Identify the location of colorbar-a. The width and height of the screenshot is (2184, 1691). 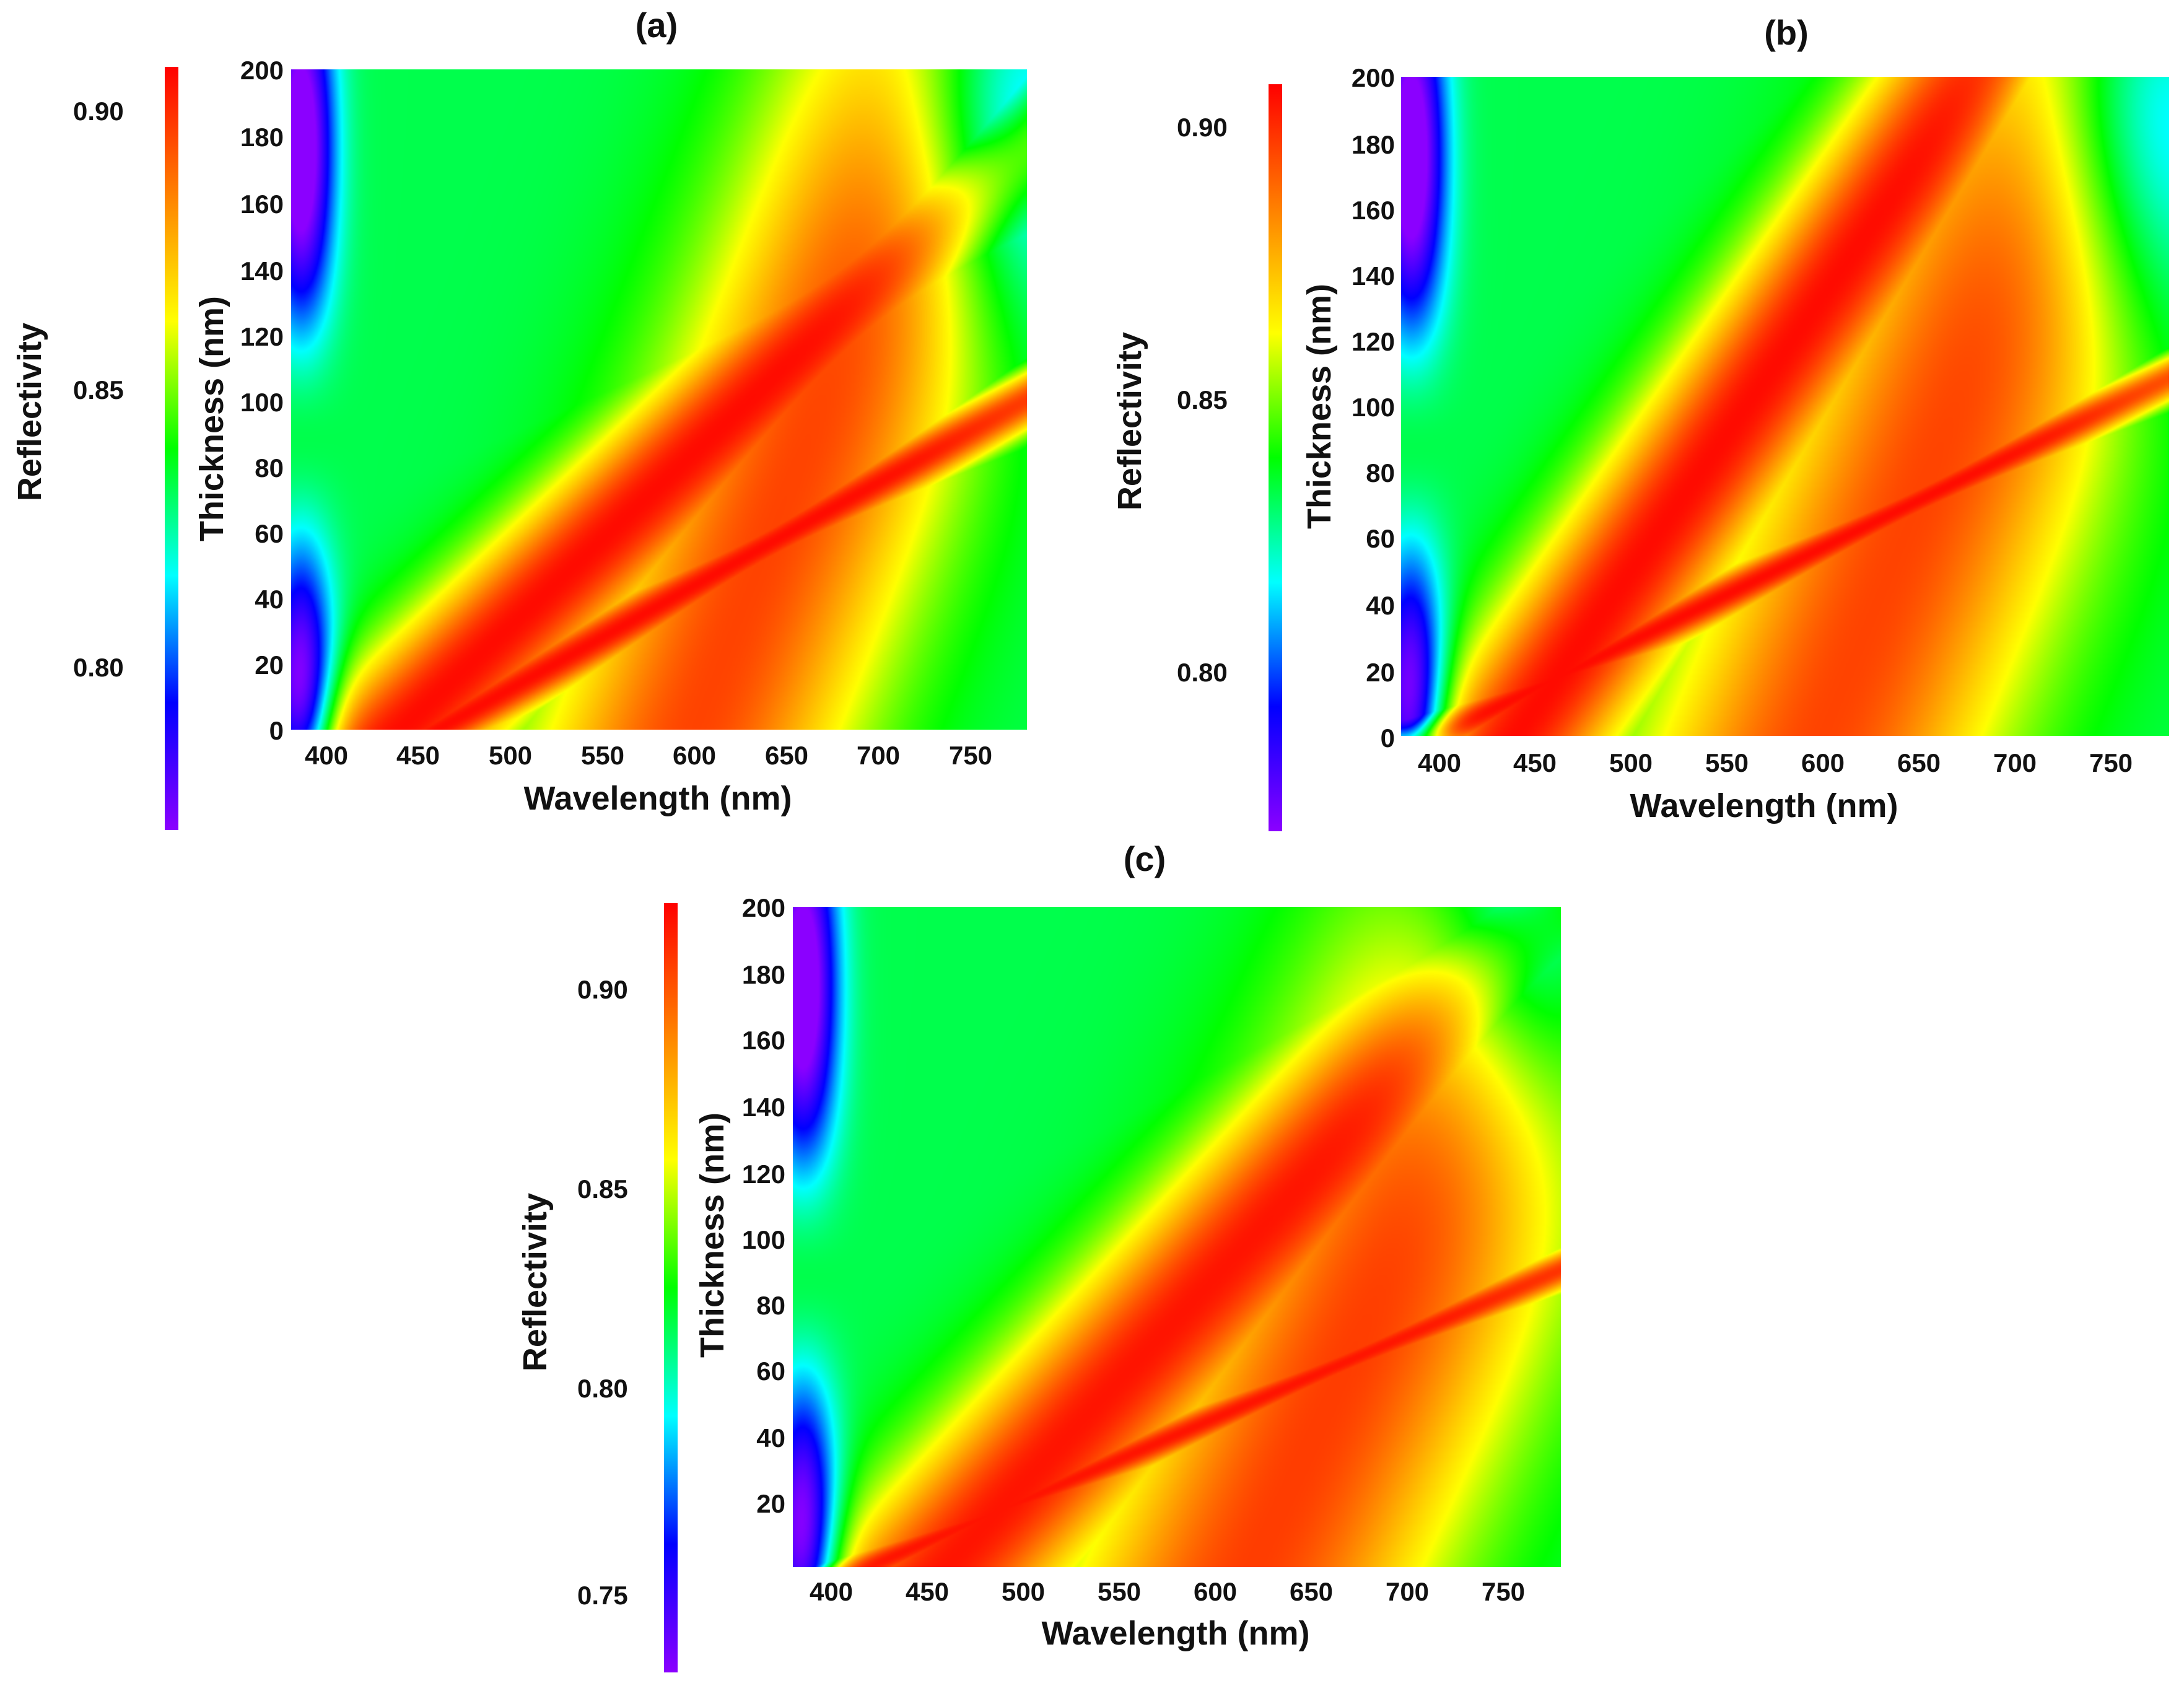
(172, 448).